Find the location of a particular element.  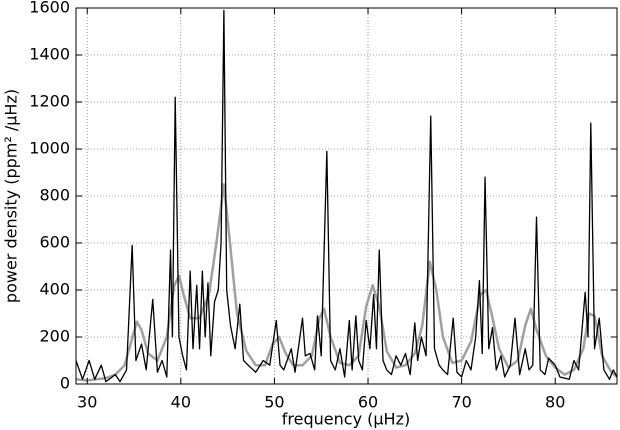

y-tick-label: 200 is located at coordinates (54, 336).